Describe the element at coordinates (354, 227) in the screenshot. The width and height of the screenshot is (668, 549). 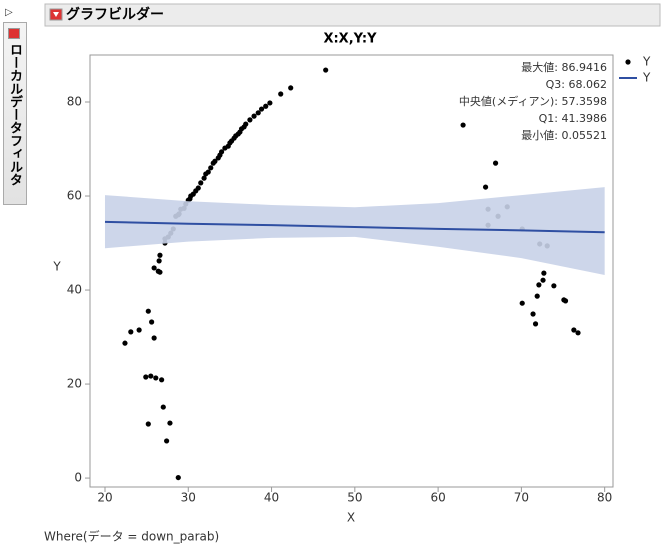
I see `fit-line` at that location.